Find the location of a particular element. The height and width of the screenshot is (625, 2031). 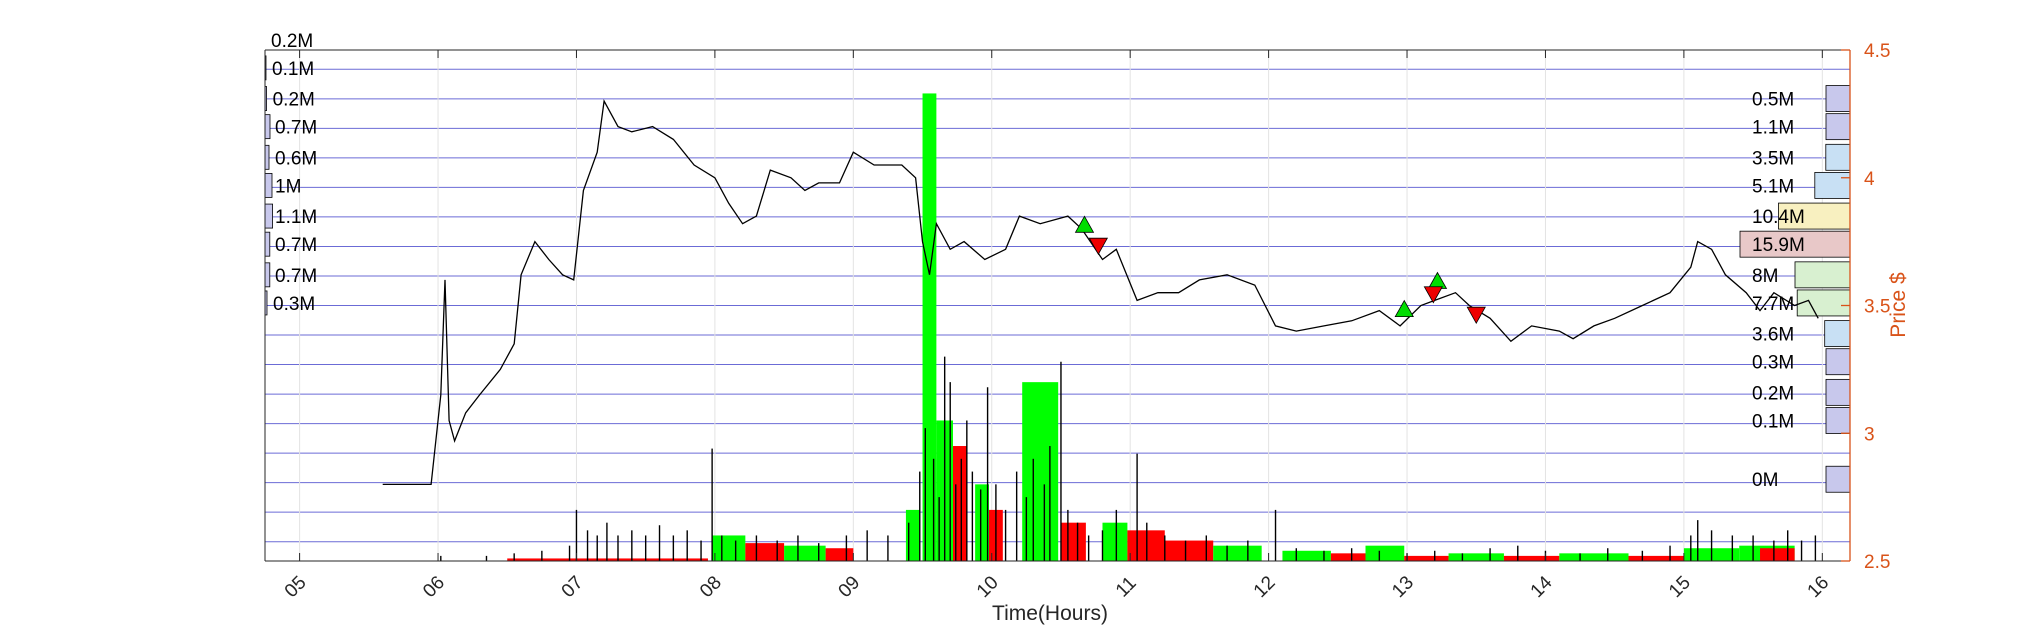

x-tick-label: 13 is located at coordinates (1403, 587).